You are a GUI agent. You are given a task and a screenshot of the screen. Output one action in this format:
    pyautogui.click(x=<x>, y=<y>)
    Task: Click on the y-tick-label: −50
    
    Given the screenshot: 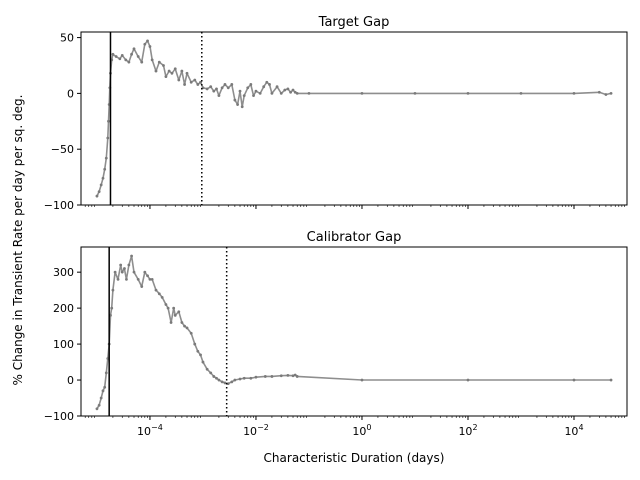 What is the action you would take?
    pyautogui.click(x=62, y=149)
    